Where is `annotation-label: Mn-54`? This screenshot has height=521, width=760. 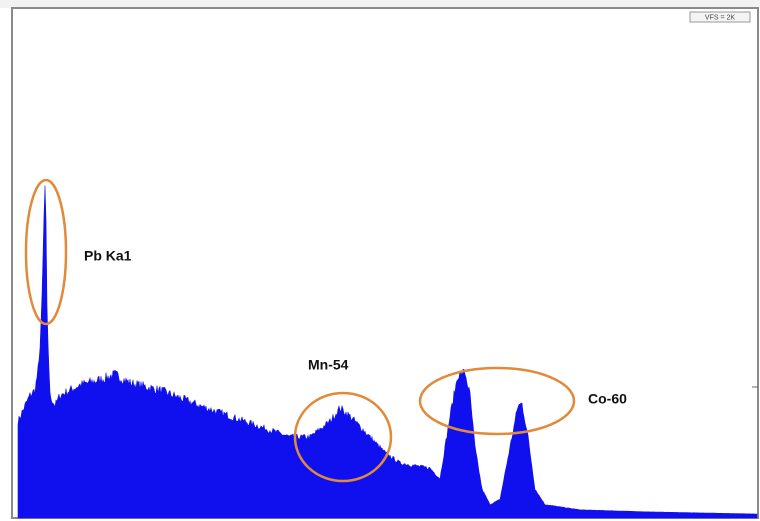 annotation-label: Mn-54 is located at coordinates (328, 365).